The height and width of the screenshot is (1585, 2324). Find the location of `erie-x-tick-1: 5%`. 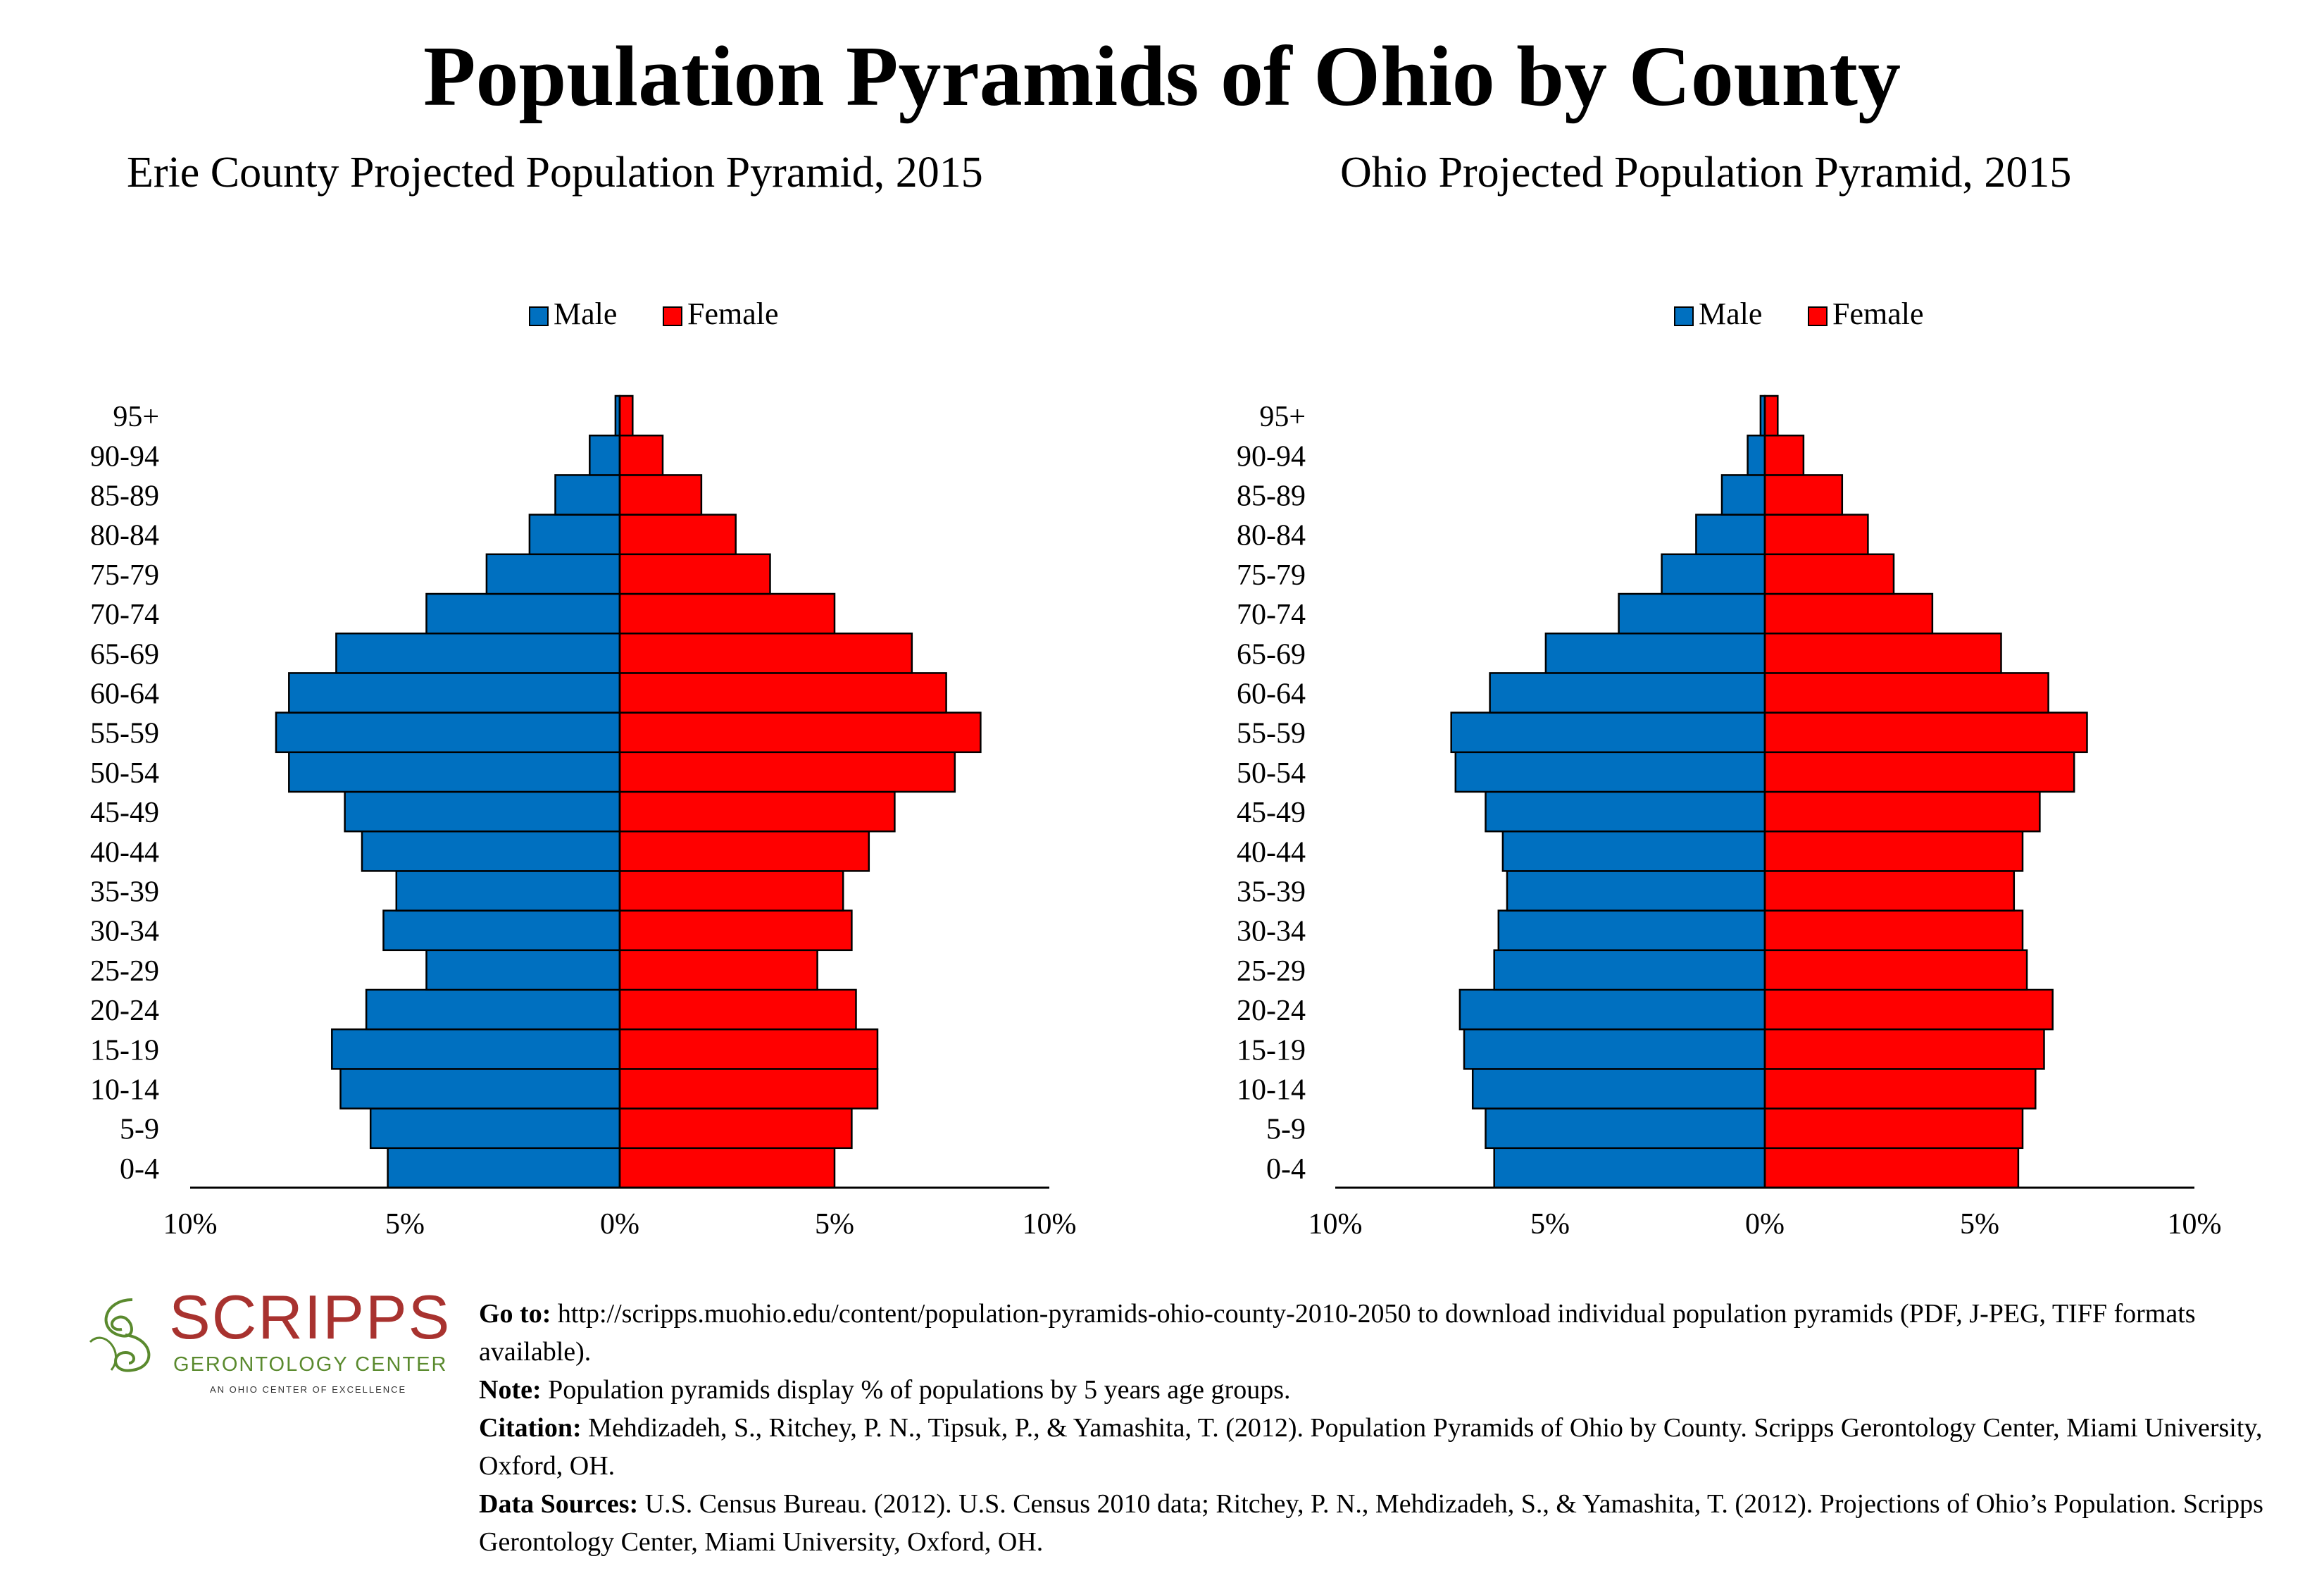

erie-x-tick-1: 5% is located at coordinates (405, 1224).